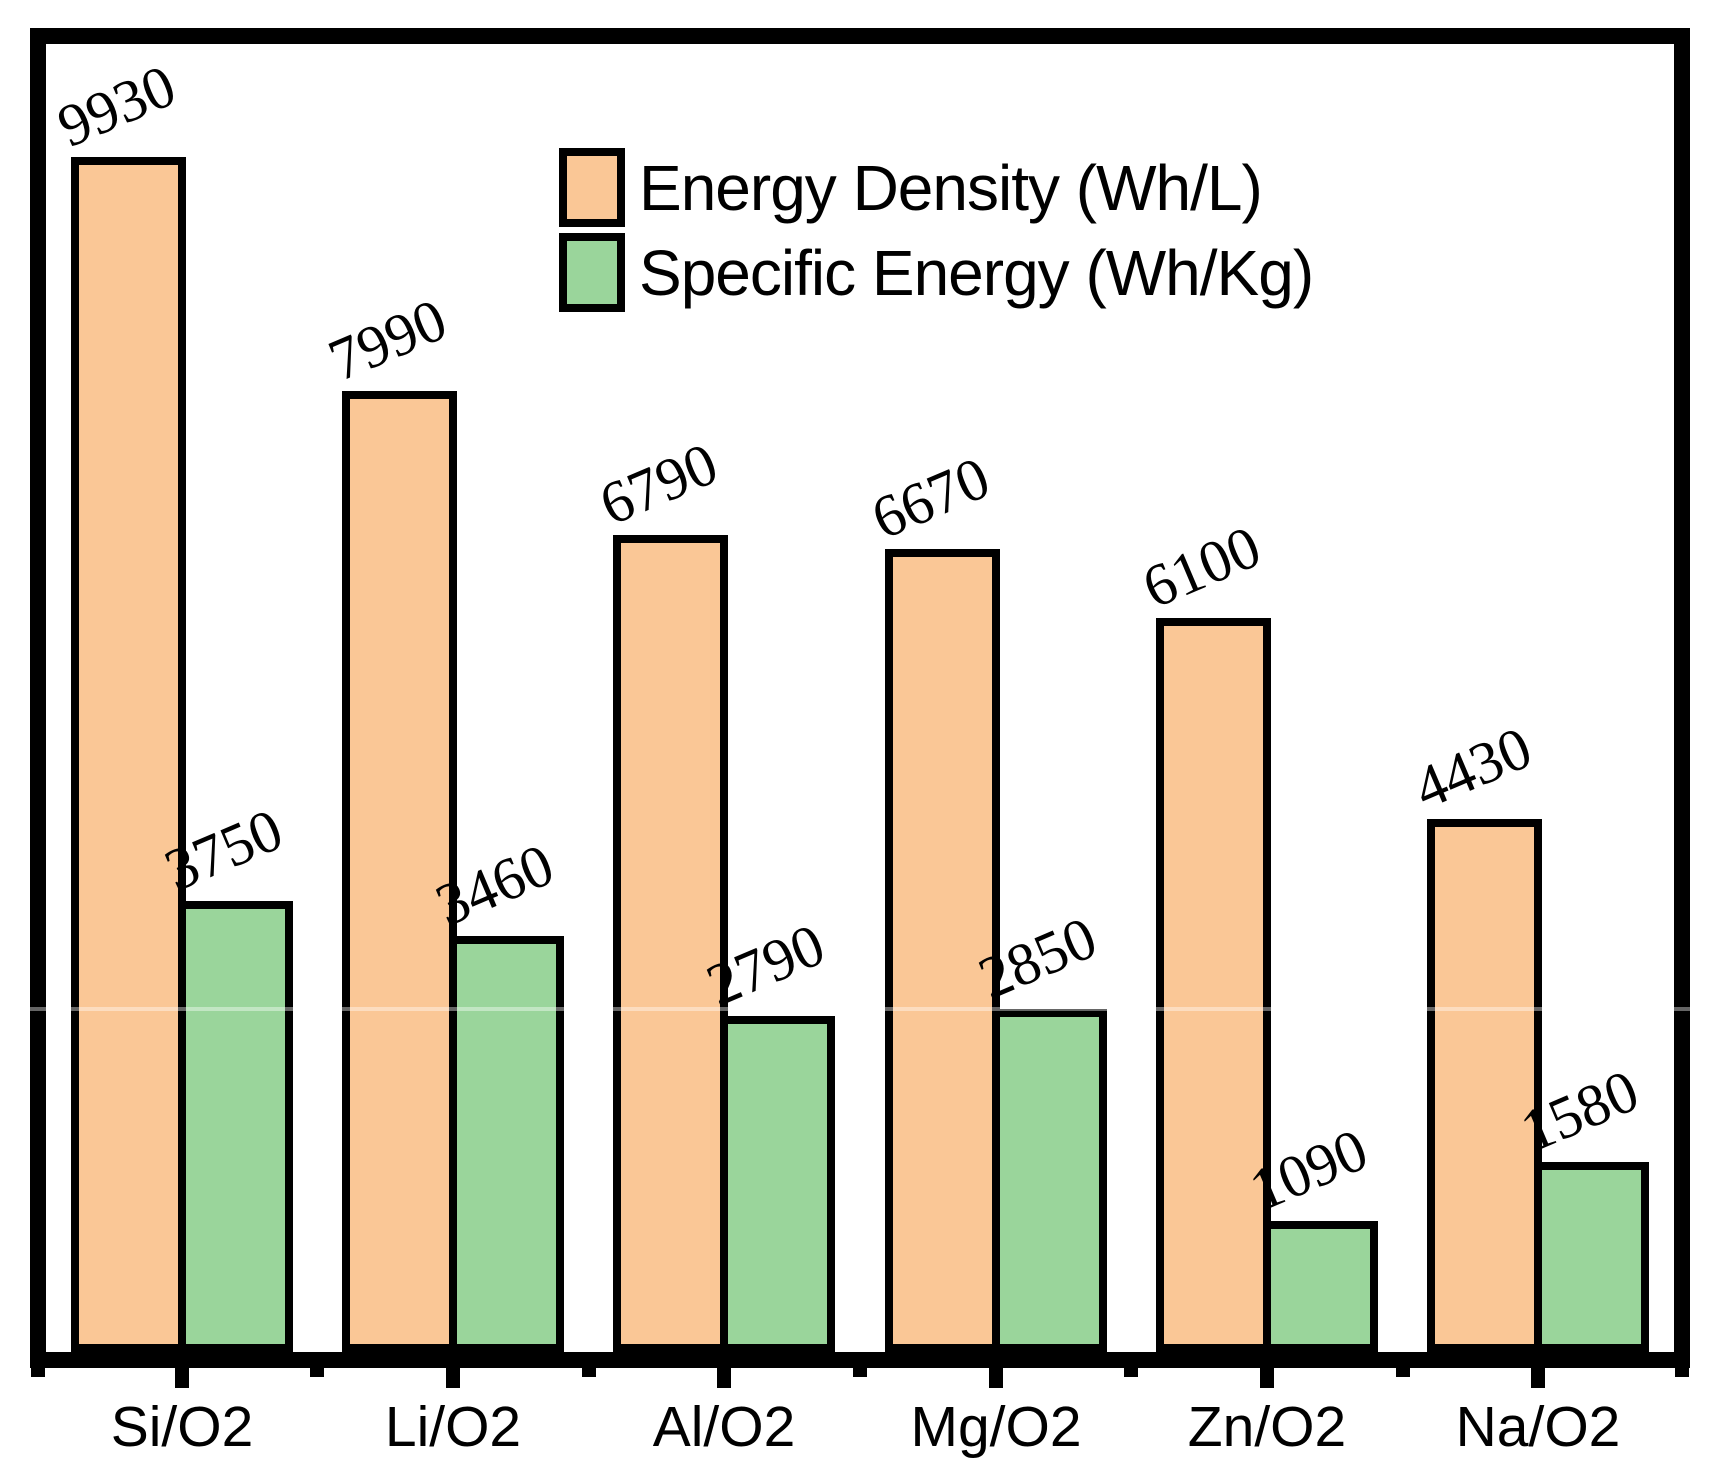 The width and height of the screenshot is (1716, 1476). What do you see at coordinates (1202, 932) in the screenshot?
I see `bar-energy-density-5: 6100` at bounding box center [1202, 932].